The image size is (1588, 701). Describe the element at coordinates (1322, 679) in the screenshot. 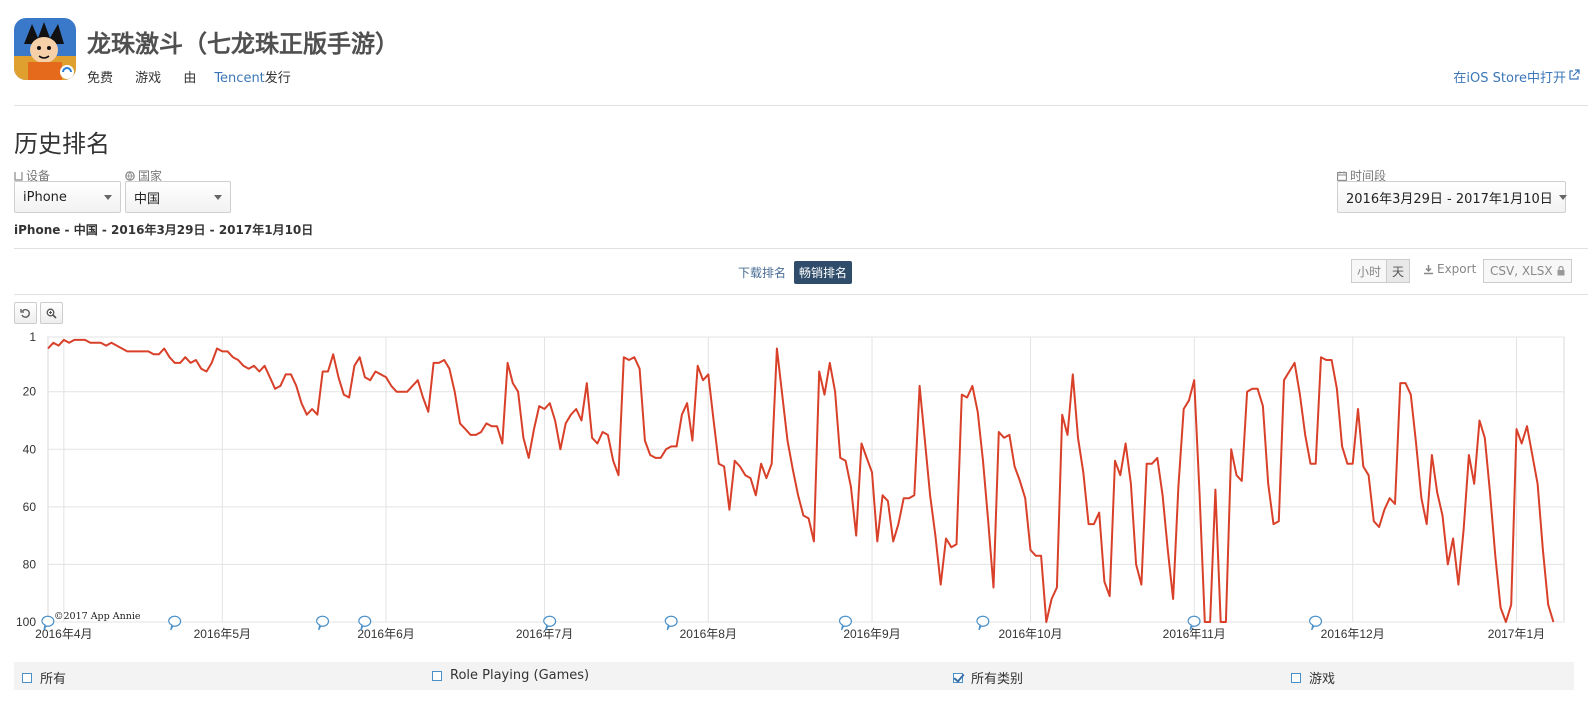

I see `legend-label: 游戏` at that location.